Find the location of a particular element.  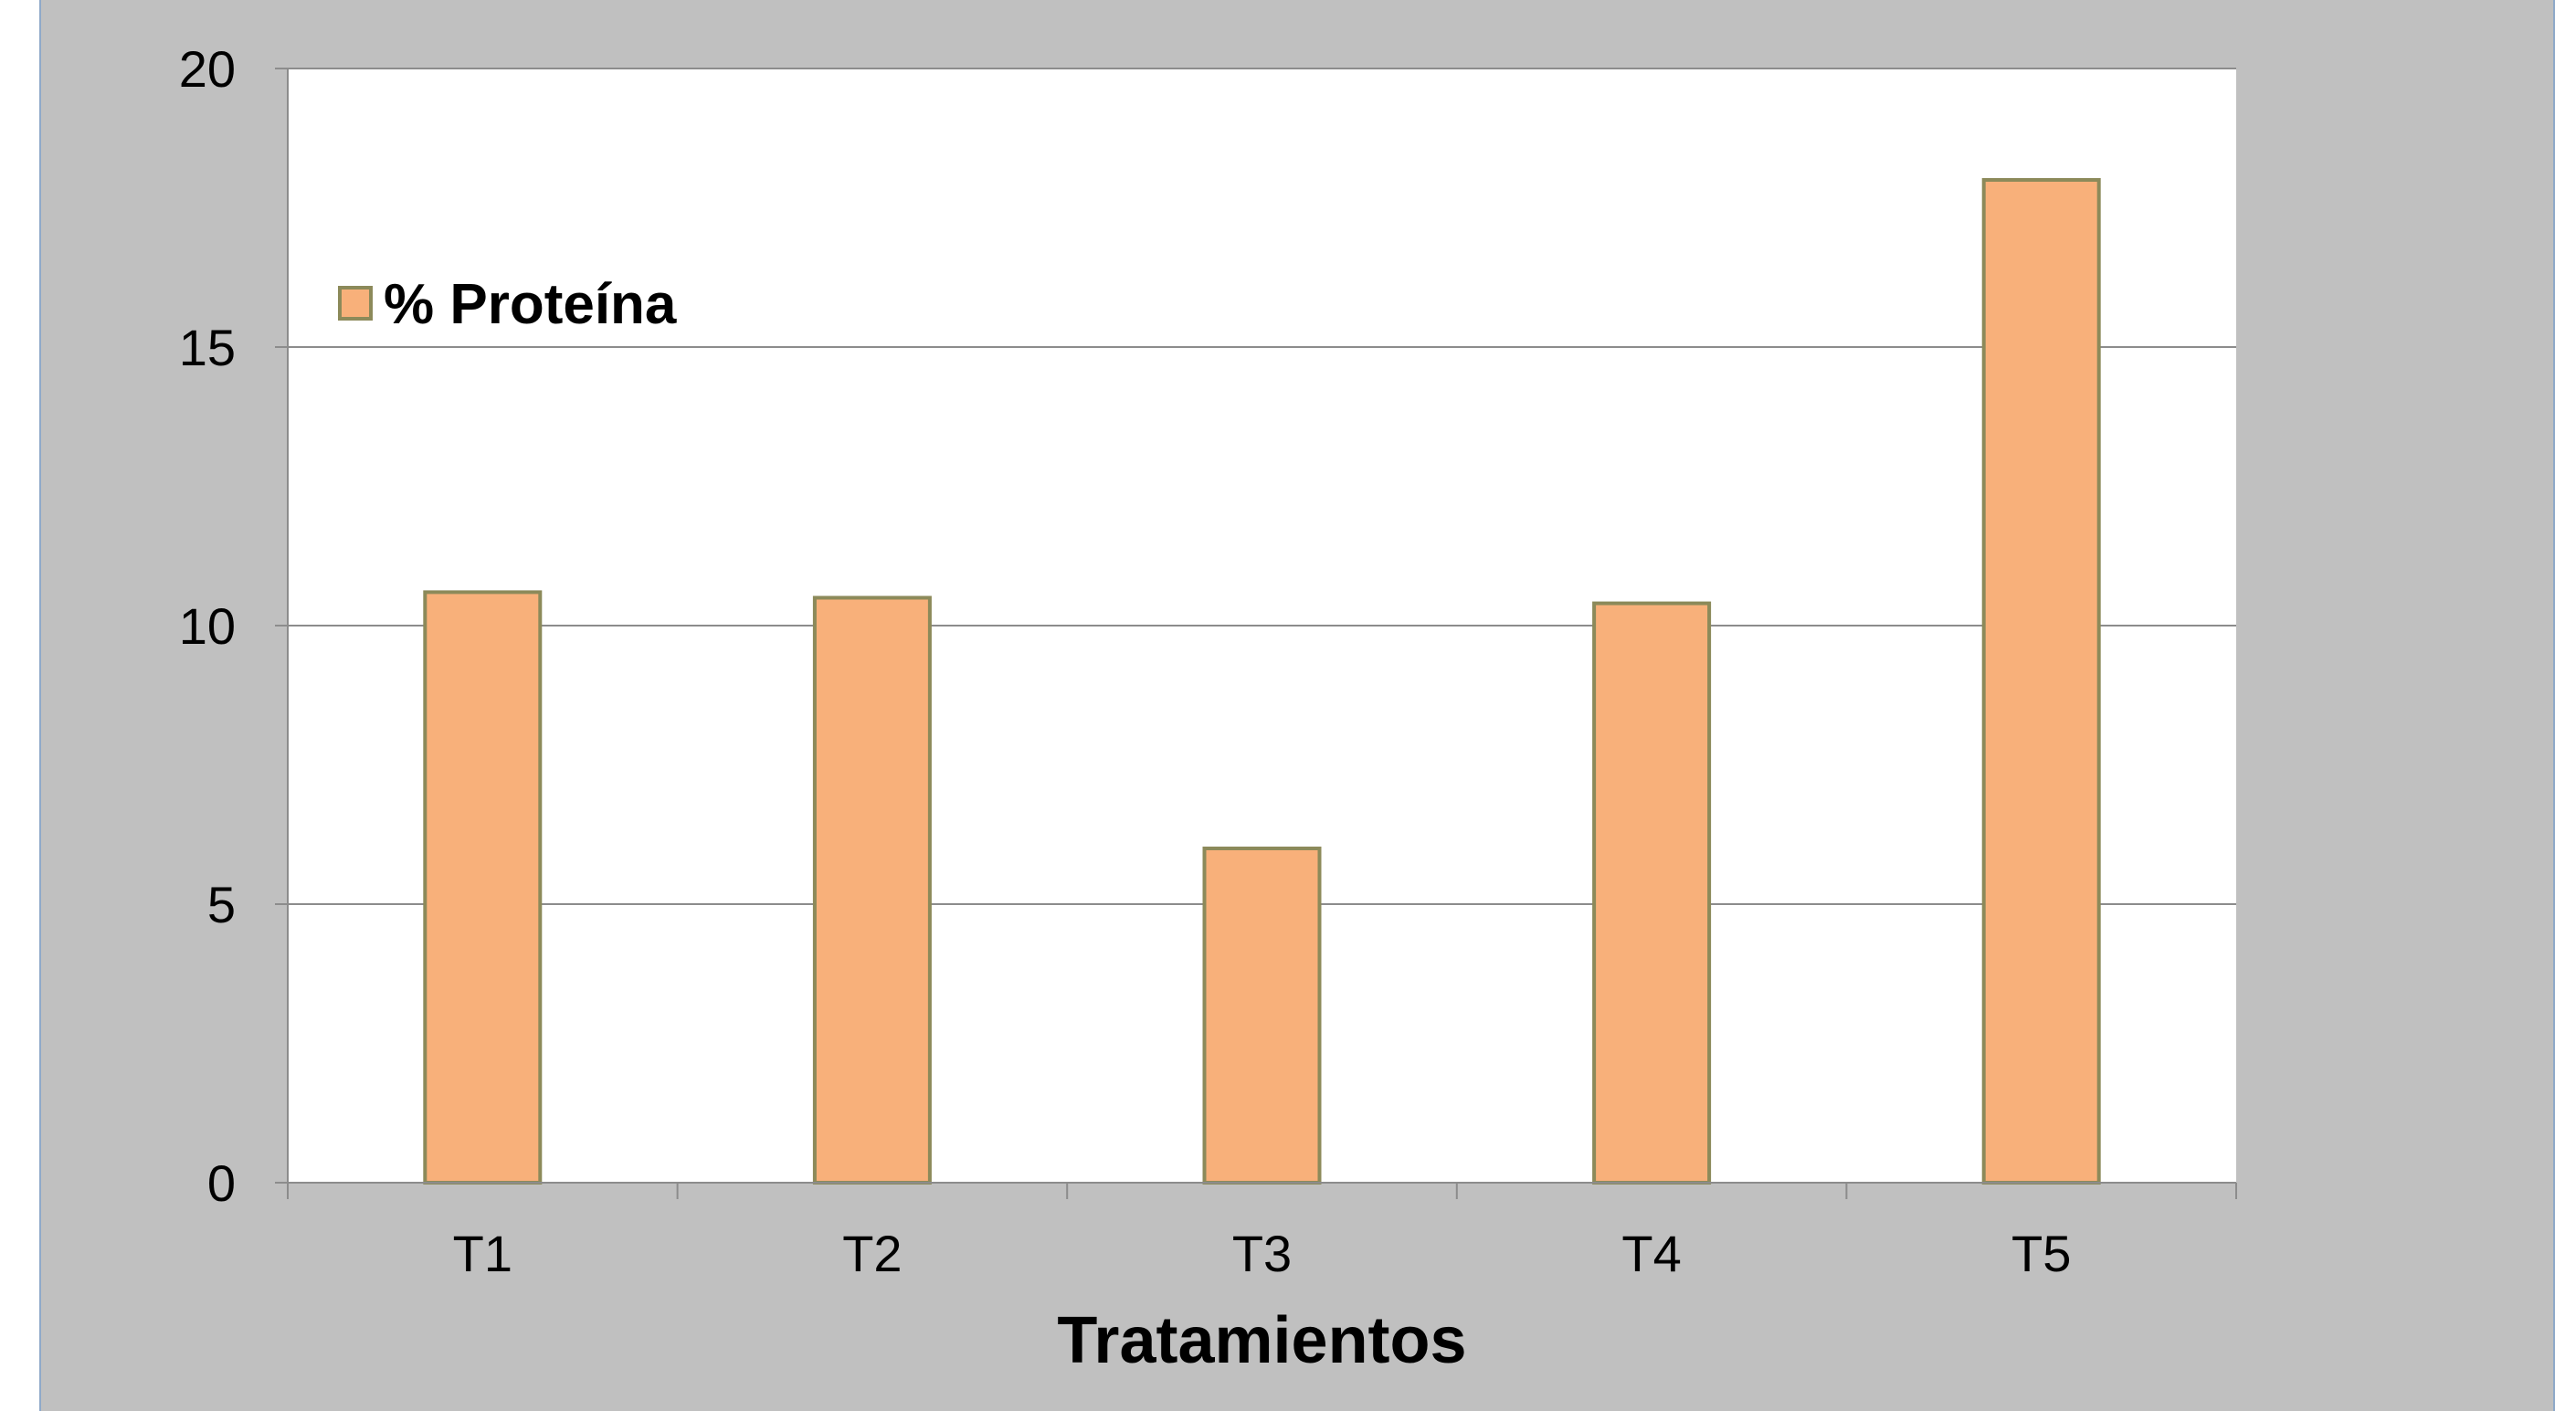

legend-label: % Proteína is located at coordinates (530, 305).